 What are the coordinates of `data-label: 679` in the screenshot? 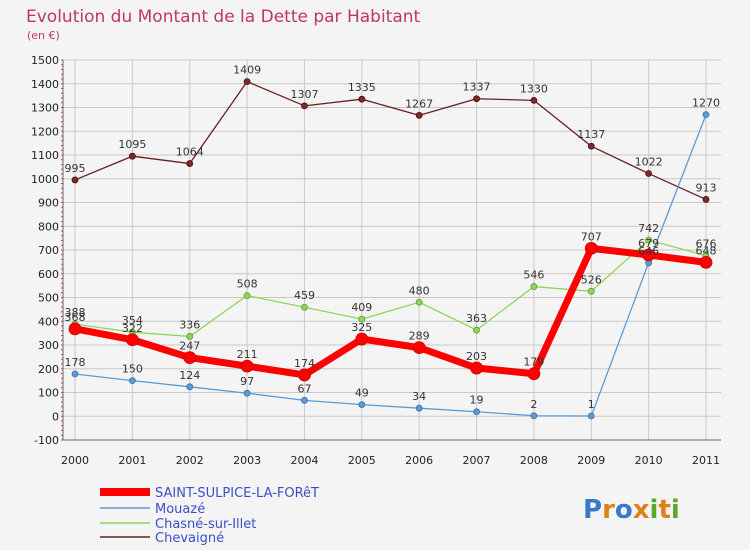 It's located at (648, 243).